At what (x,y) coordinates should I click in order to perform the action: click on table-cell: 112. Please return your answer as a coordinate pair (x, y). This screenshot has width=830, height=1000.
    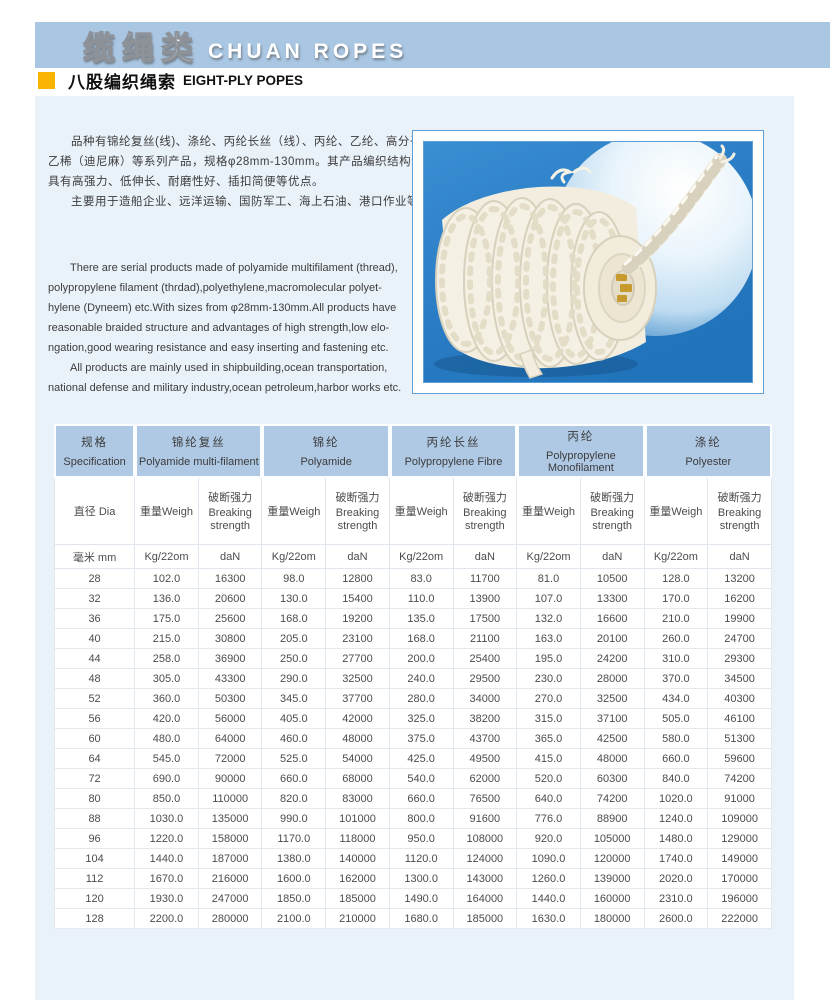
    Looking at the image, I should click on (95, 879).